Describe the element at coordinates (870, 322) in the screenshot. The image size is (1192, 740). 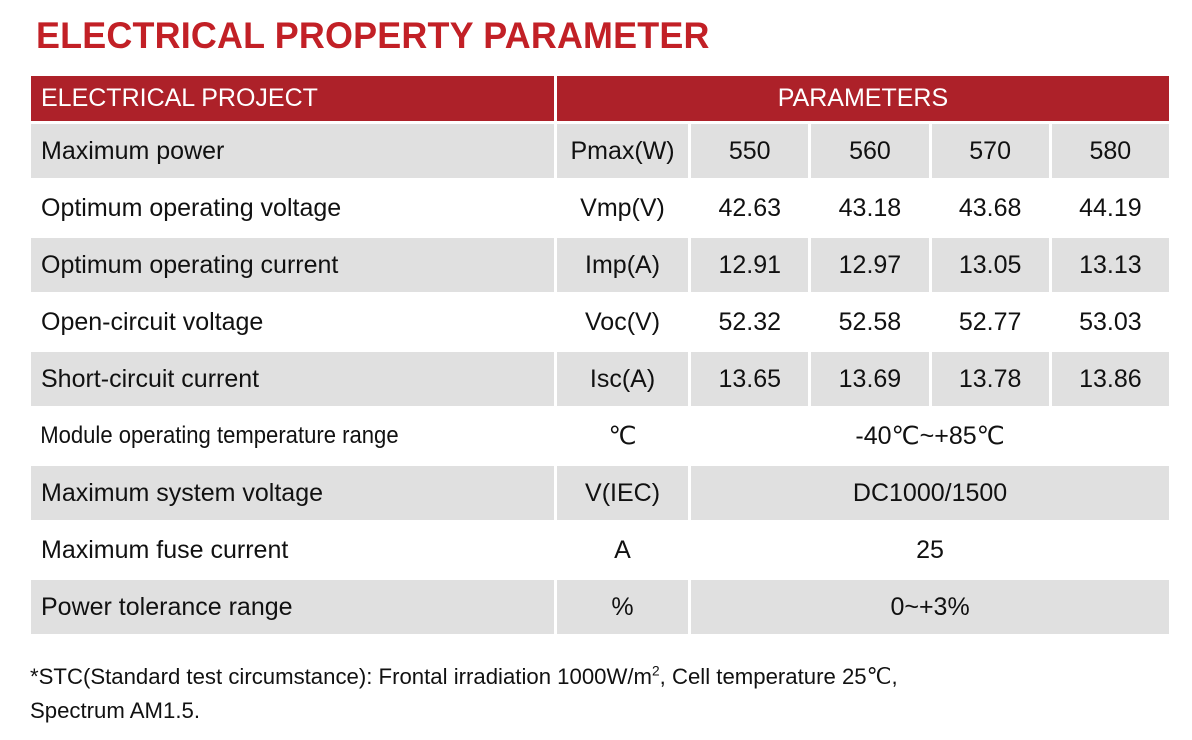
I see `row-value: 52.58` at that location.